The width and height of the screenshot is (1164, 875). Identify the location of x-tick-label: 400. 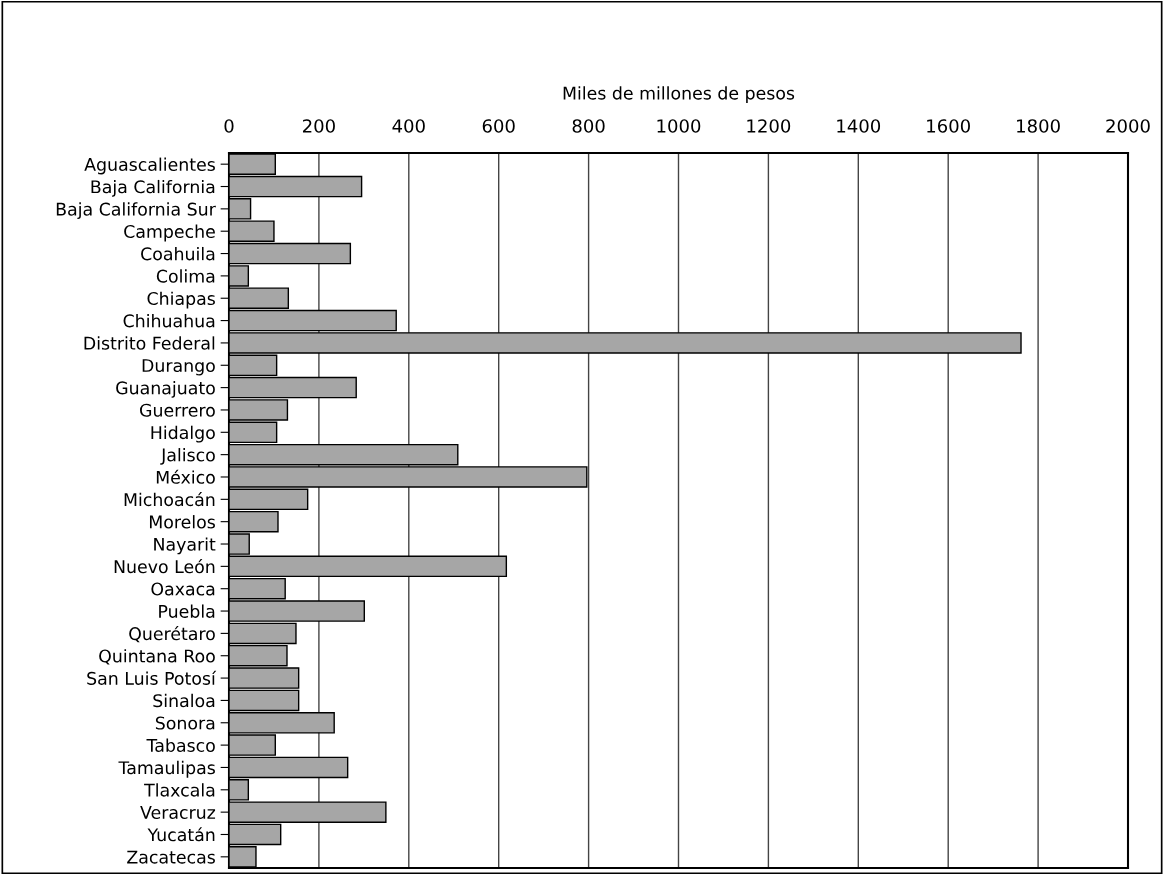
(408, 126).